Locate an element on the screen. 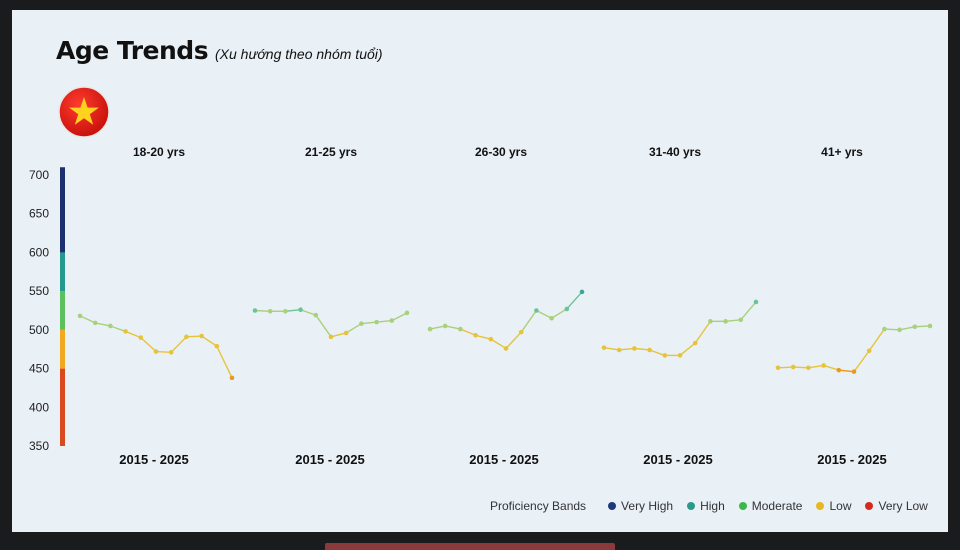 The image size is (960, 550). legend-label: Very Low is located at coordinates (903, 506).